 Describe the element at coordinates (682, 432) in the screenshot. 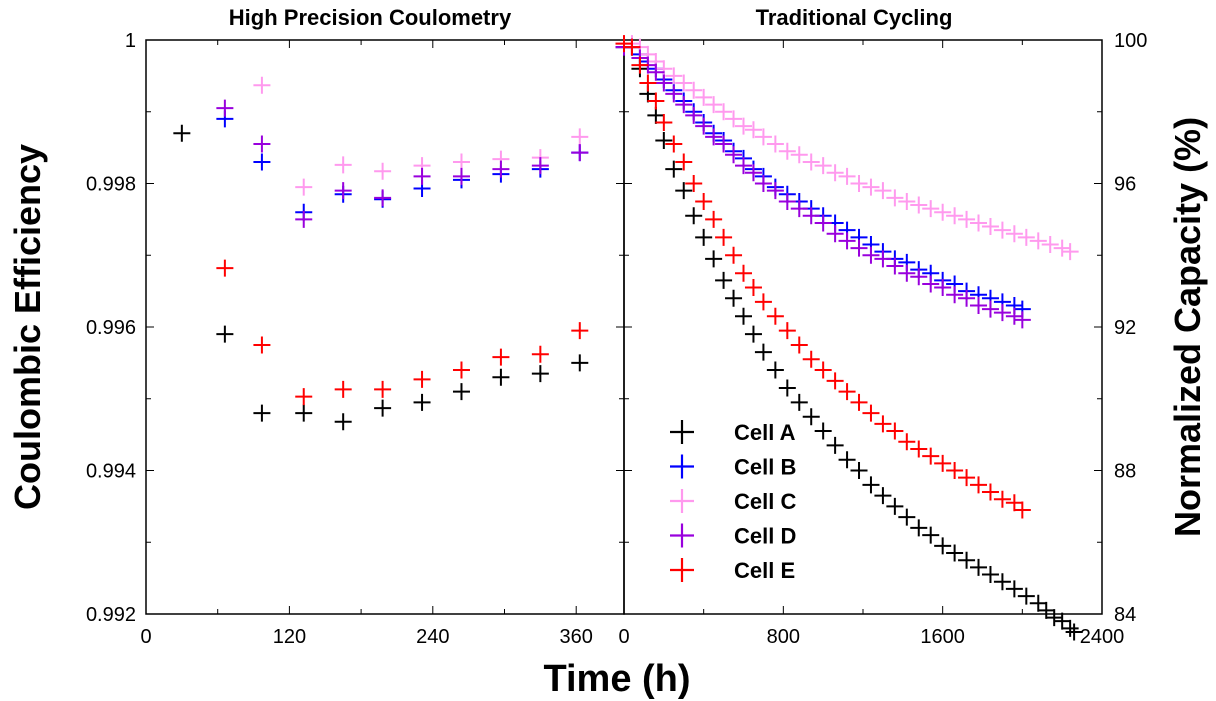

I see `legend-marker-cell-a` at that location.